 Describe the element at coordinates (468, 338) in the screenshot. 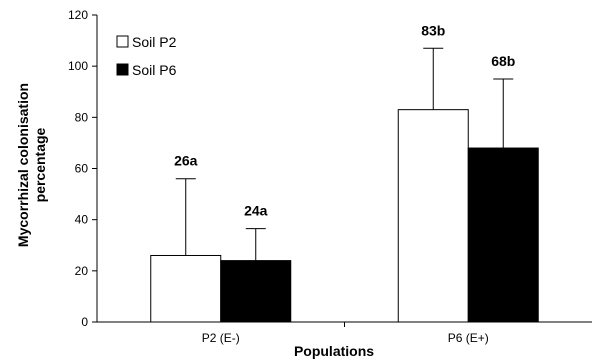

I see `x-tick-label: P6 (E+)` at that location.